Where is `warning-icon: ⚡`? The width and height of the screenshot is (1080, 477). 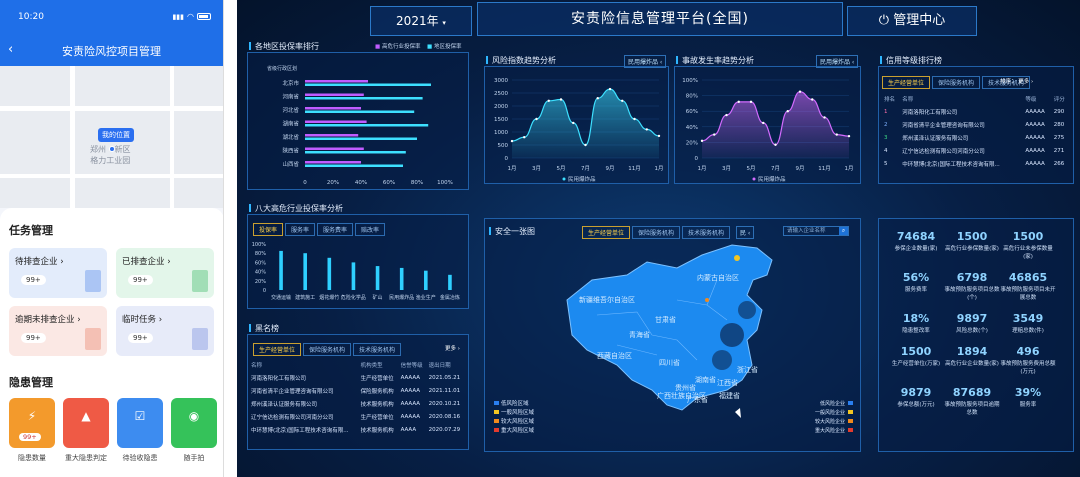
warning-icon: ⚡ is located at coordinates (32, 416).